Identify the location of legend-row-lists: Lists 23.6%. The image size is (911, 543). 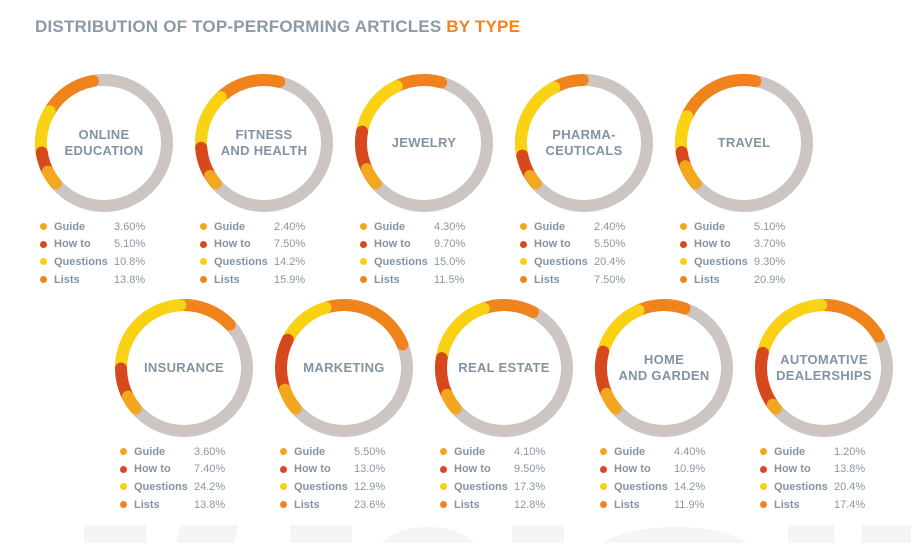
(350, 505).